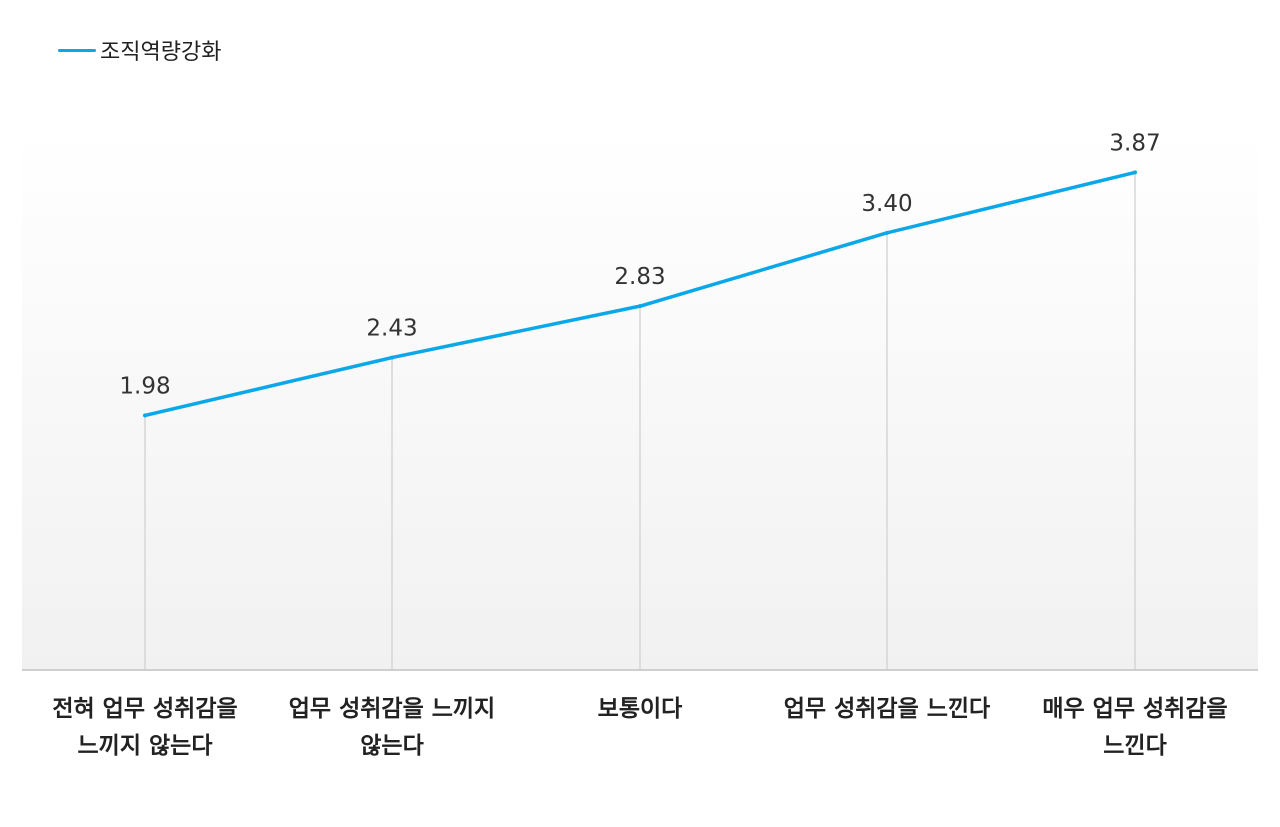 The image size is (1280, 827). Describe the element at coordinates (887, 709) in the screenshot. I see `x-tick-label: 업무 성취감을 느낀다` at that location.